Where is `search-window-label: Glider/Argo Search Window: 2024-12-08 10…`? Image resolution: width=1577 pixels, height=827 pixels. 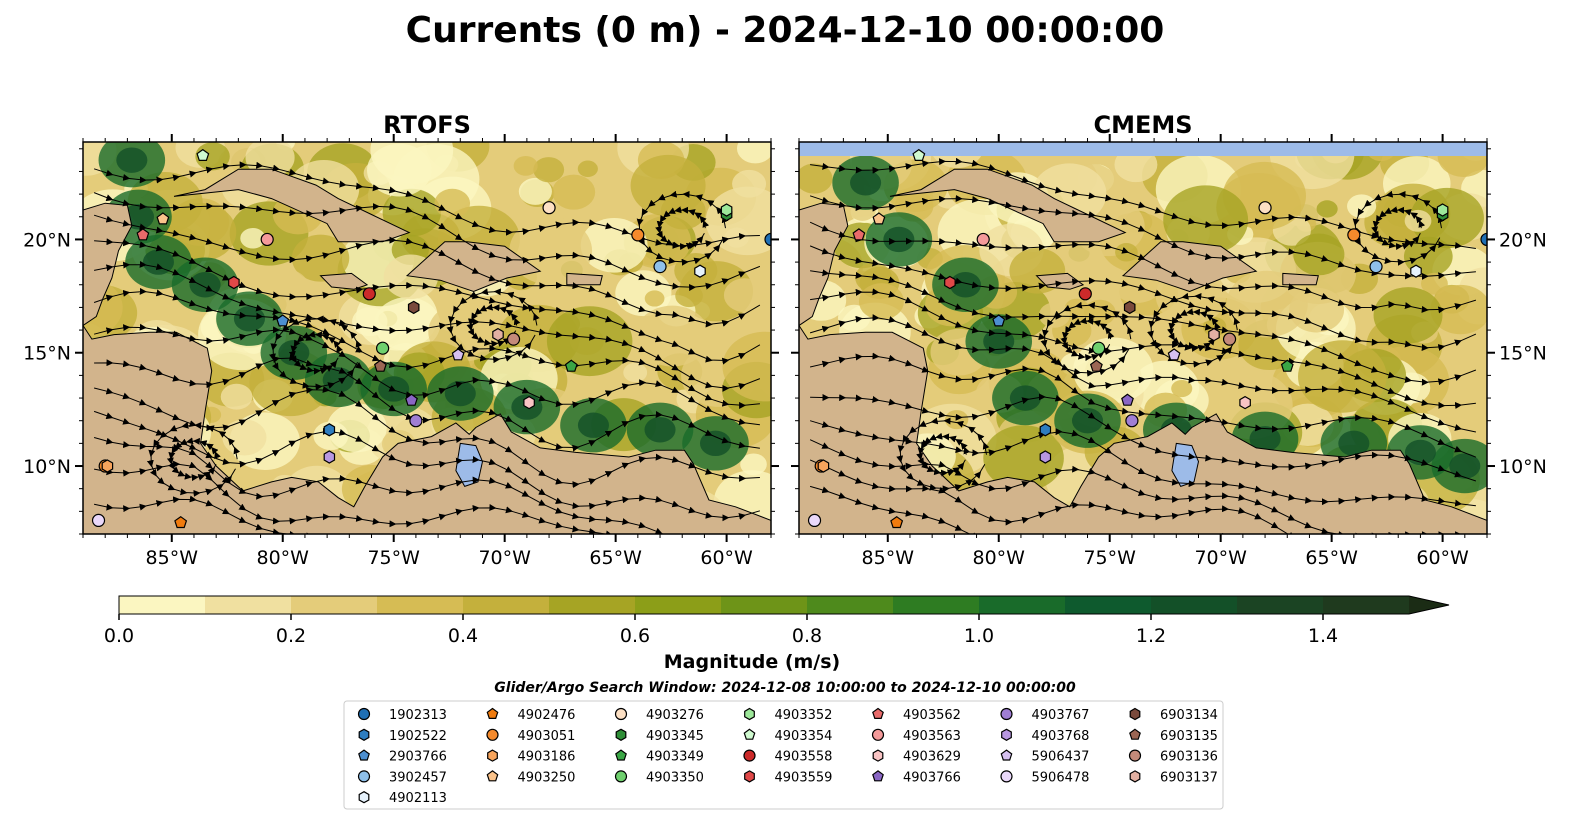
search-window-label: Glider/Argo Search Window: 2024-12-08 10… is located at coordinates (785, 688).